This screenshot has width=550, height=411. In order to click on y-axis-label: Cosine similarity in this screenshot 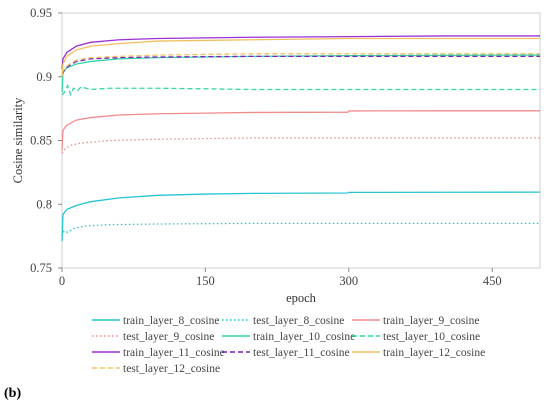, I will do `click(18, 140)`.